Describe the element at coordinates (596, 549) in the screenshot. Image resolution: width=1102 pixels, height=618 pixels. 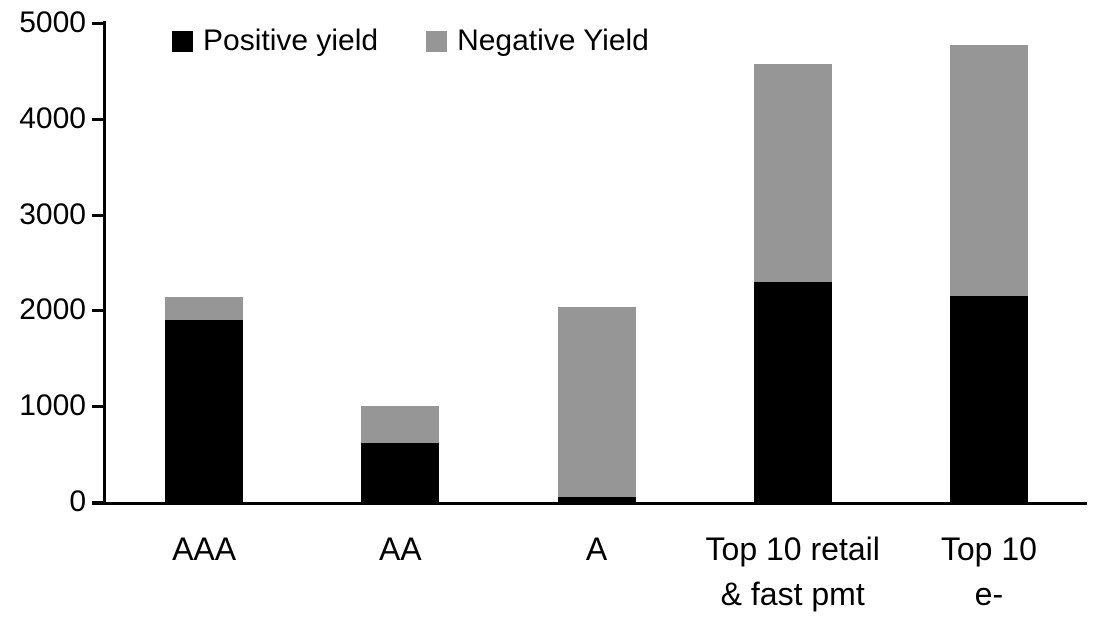
I see `x-category-label: A` at that location.